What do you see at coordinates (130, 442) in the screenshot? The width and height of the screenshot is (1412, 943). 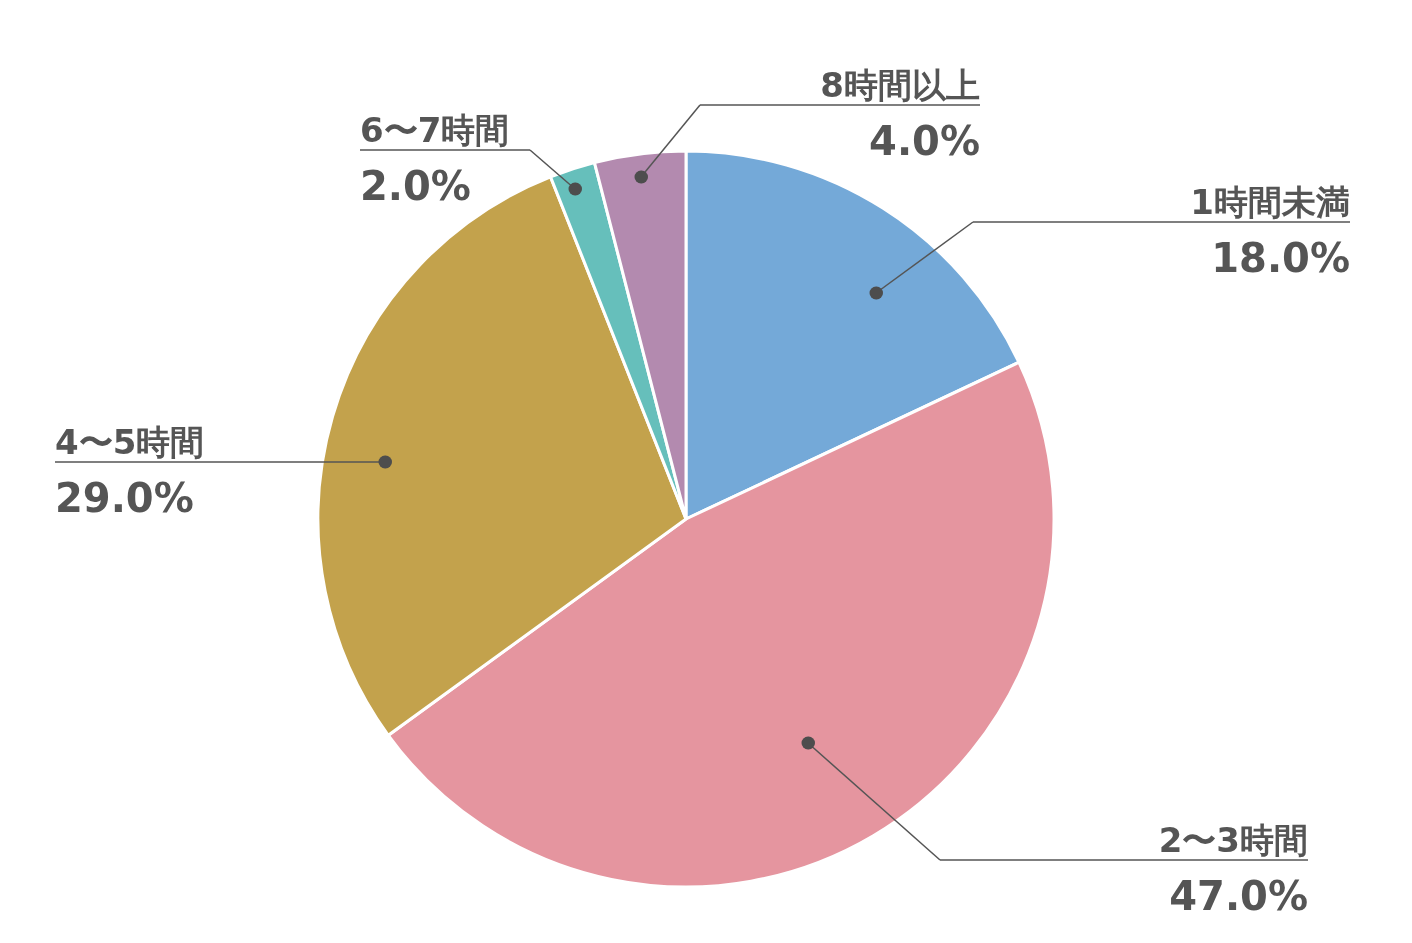 I see `slice-label: 4〜5時間` at bounding box center [130, 442].